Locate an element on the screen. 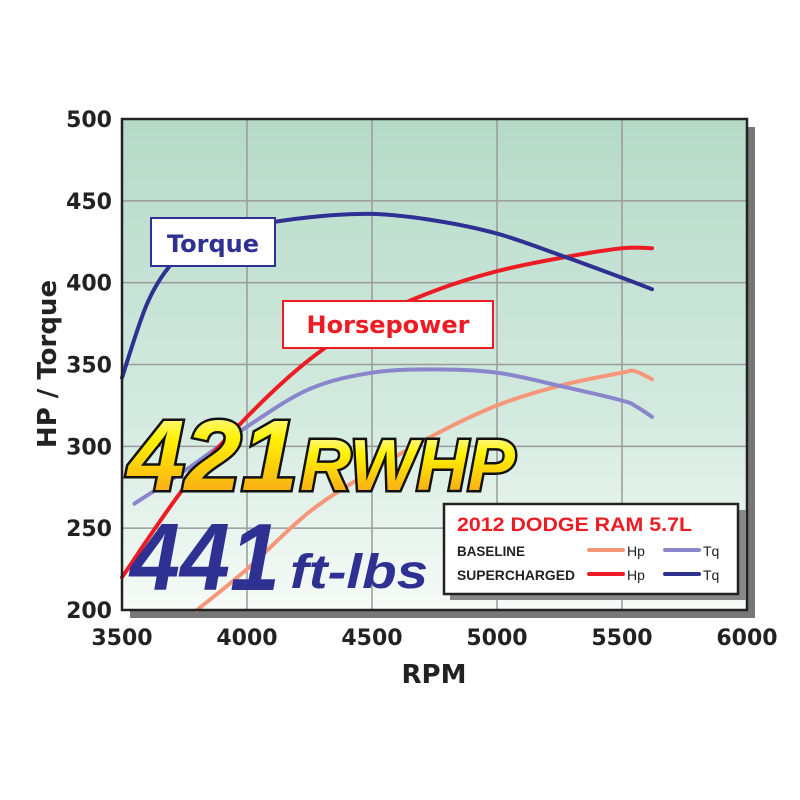  x-tick-label: 4000 is located at coordinates (246, 638).